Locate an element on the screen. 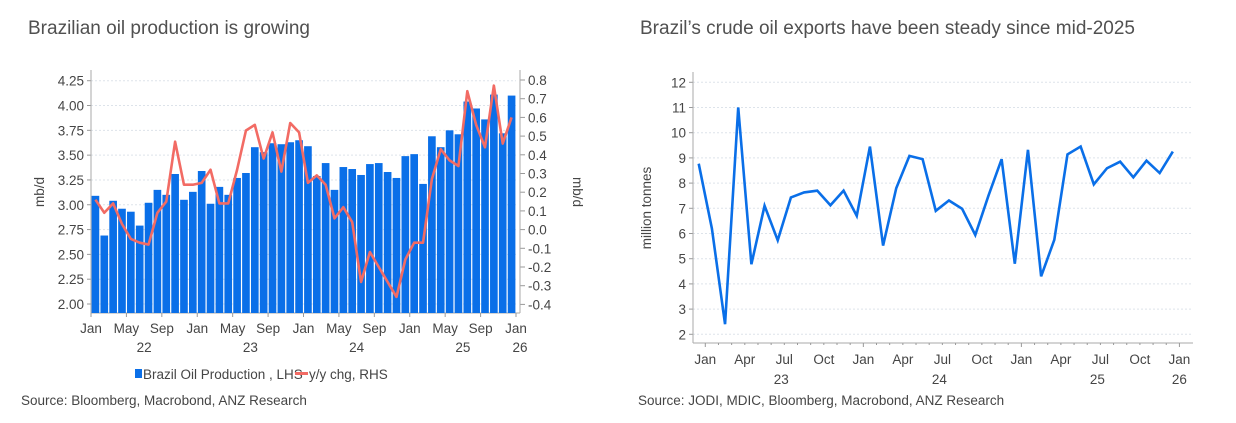 The image size is (1236, 423). y-tick-label: 3.25 is located at coordinates (71, 180).